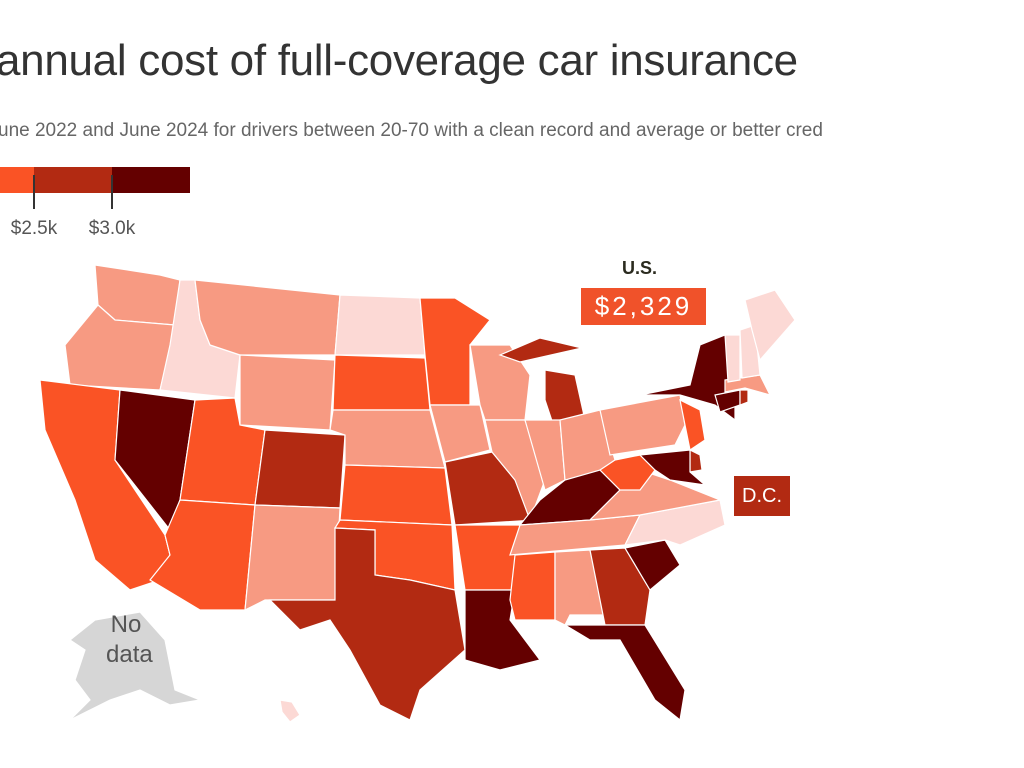  Describe the element at coordinates (540, 350) in the screenshot. I see `state-mi` at that location.